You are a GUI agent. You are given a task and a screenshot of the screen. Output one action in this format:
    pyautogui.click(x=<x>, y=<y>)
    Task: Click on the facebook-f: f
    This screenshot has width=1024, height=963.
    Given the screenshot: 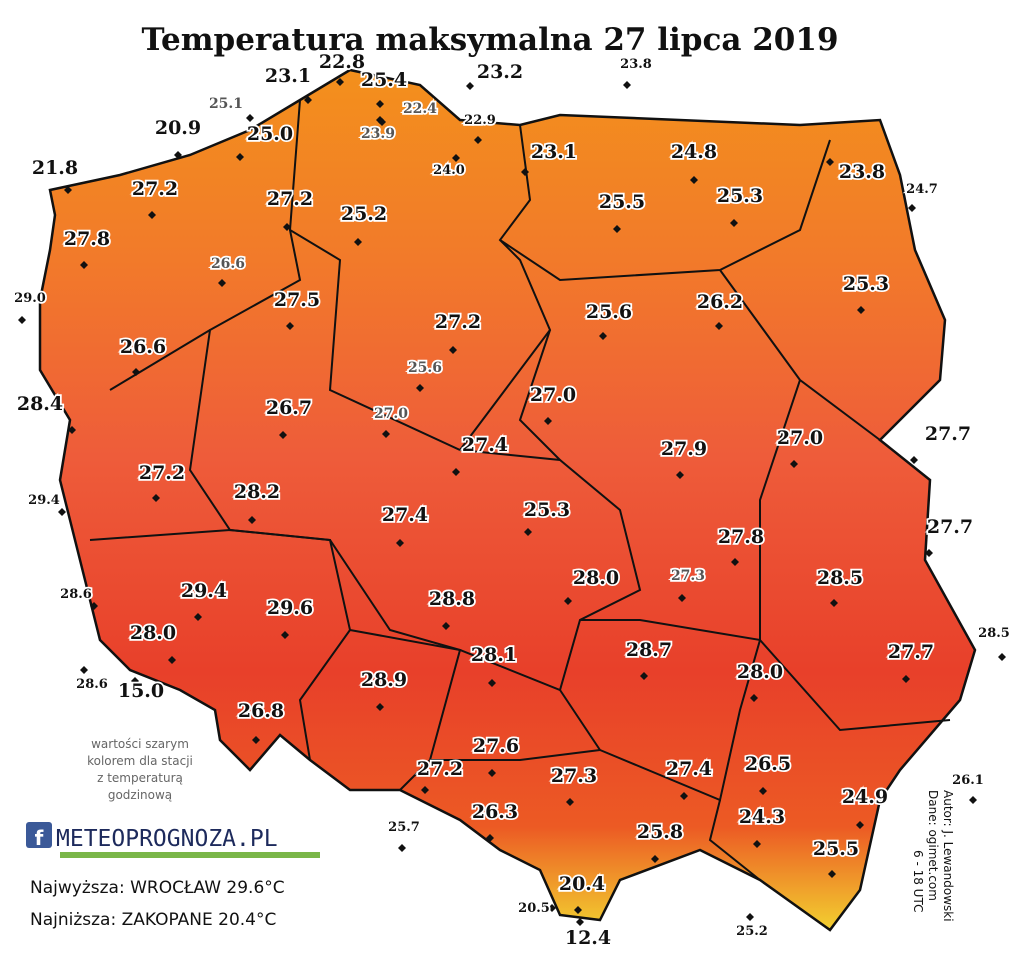 What is the action you would take?
    pyautogui.click(x=39, y=838)
    